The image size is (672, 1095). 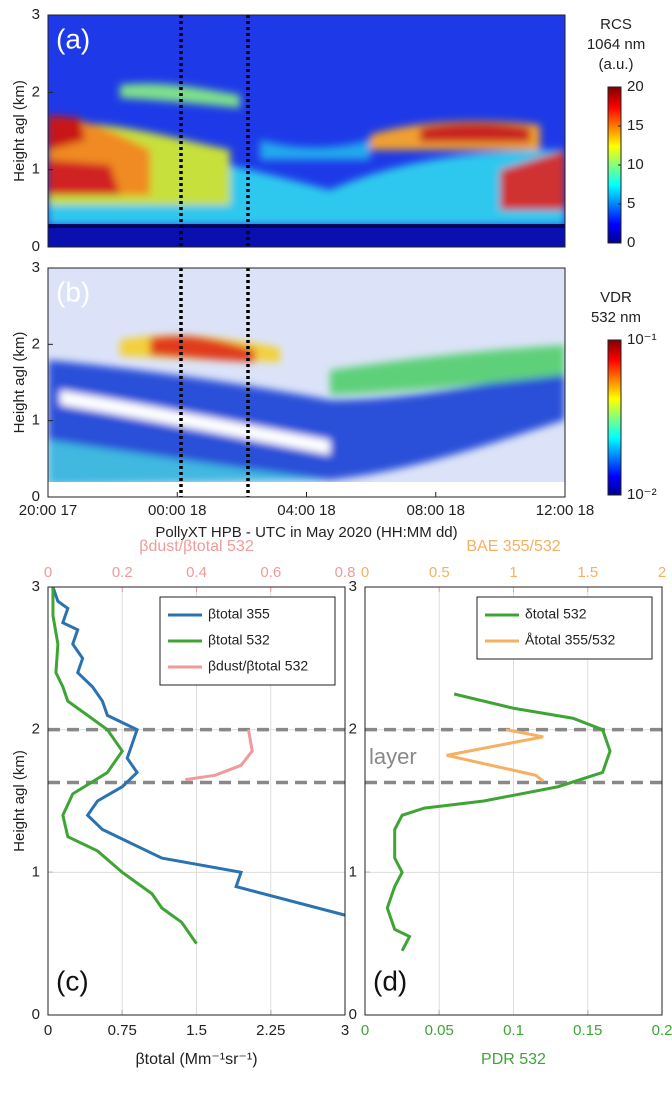 What do you see at coordinates (122, 1030) in the screenshot?
I see `x-tick-label: 0.75` at bounding box center [122, 1030].